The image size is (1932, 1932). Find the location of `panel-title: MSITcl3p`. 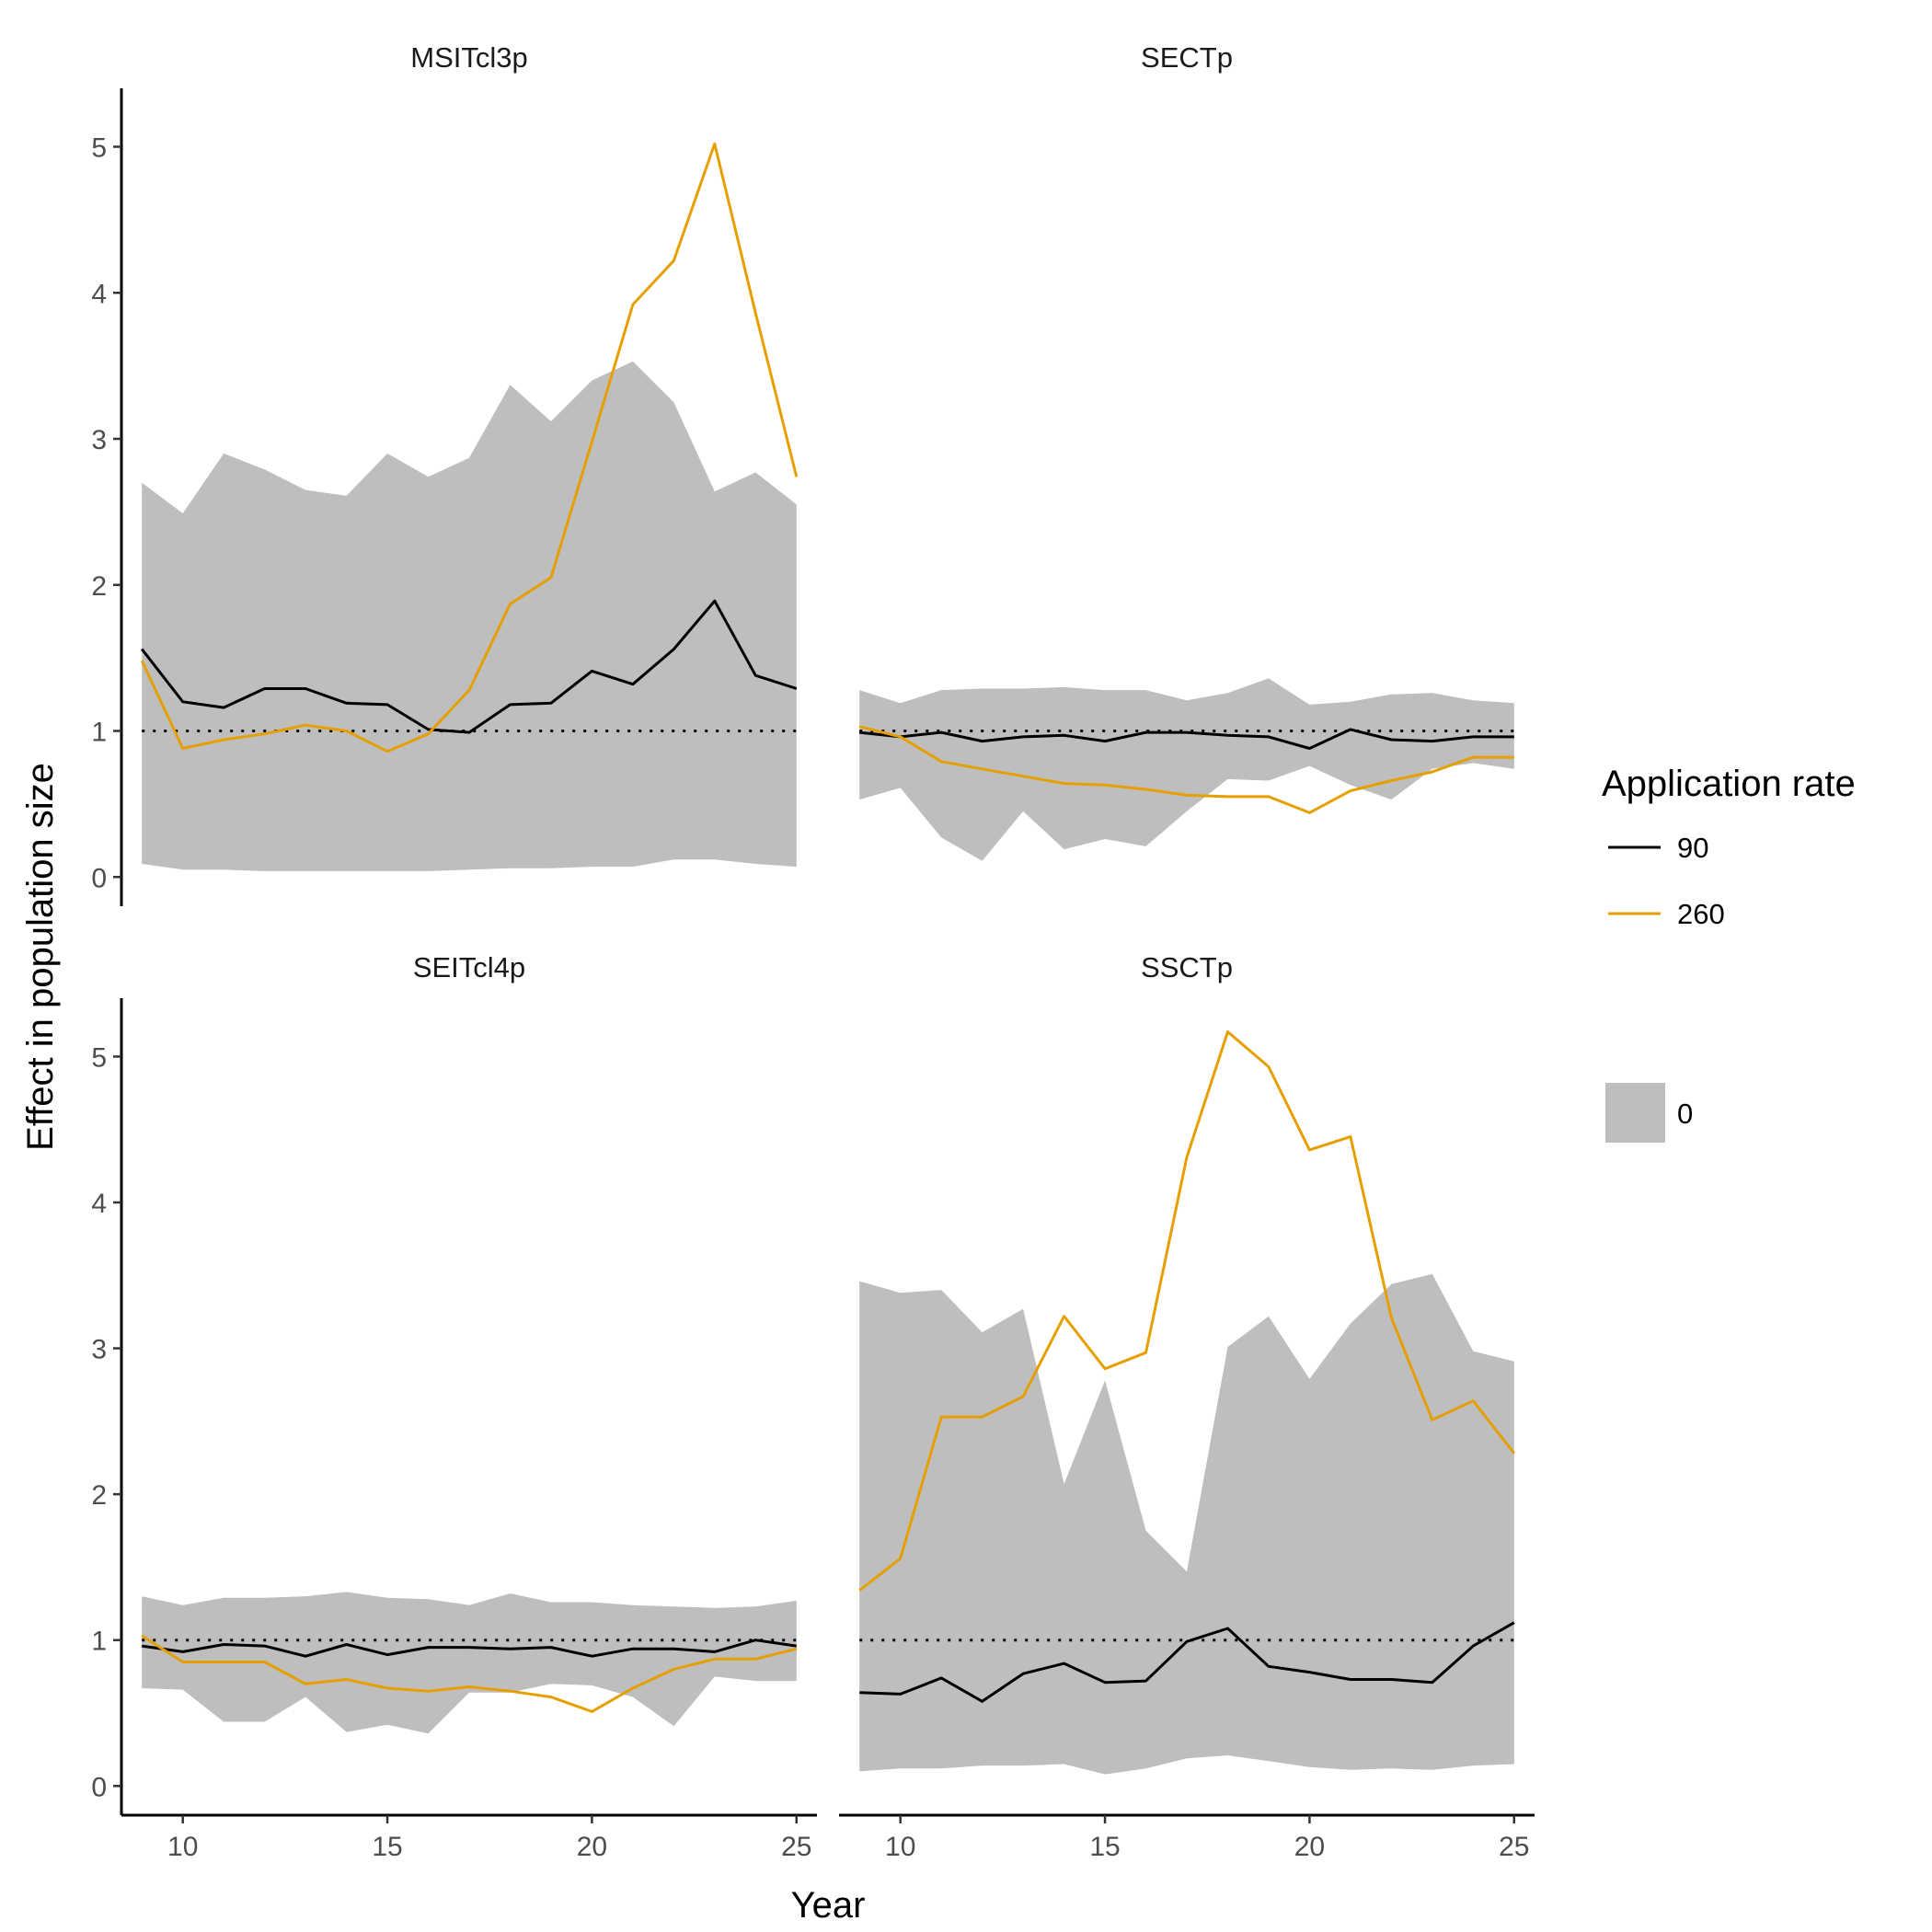

panel-title: MSITcl3p is located at coordinates (468, 57).